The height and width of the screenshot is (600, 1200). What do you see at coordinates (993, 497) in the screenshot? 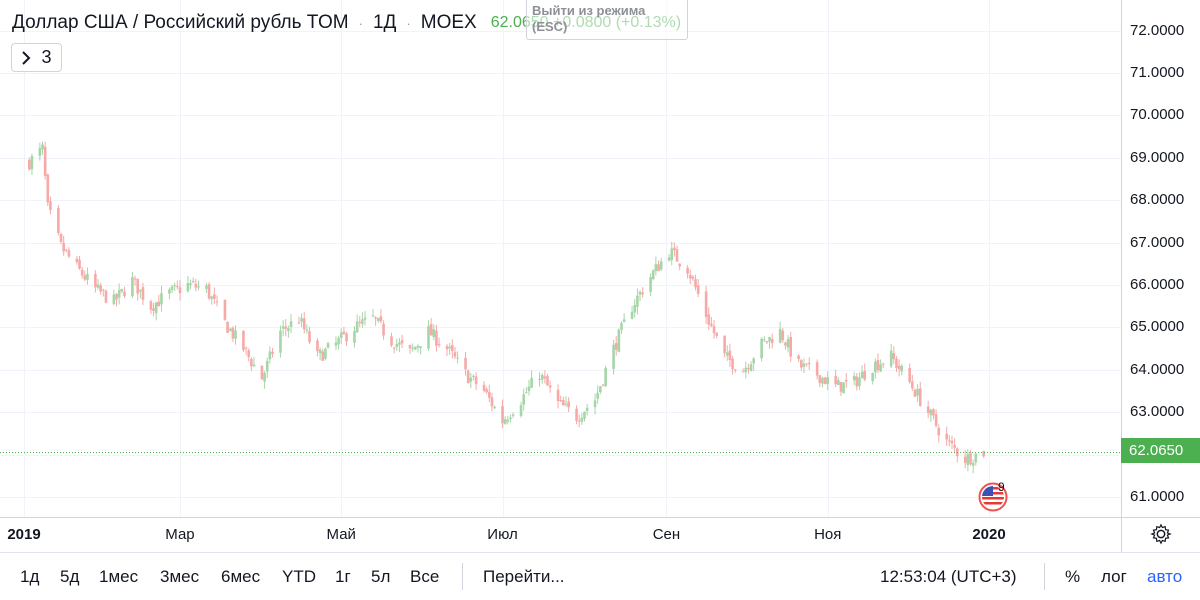
I see `us-flag-icon` at bounding box center [993, 497].